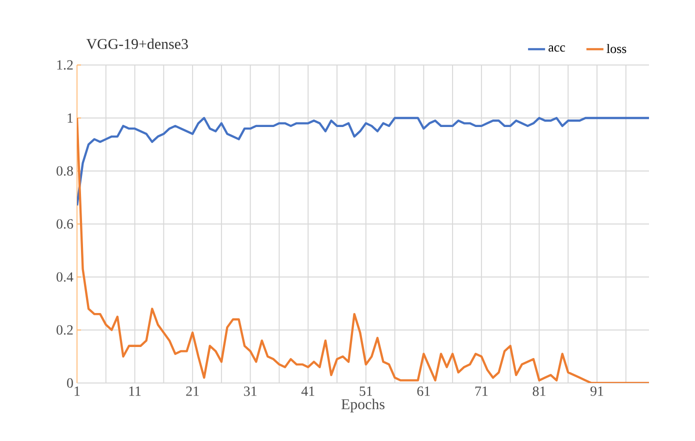 The image size is (695, 441). What do you see at coordinates (77, 391) in the screenshot?
I see `x-tick-label: 1` at bounding box center [77, 391].